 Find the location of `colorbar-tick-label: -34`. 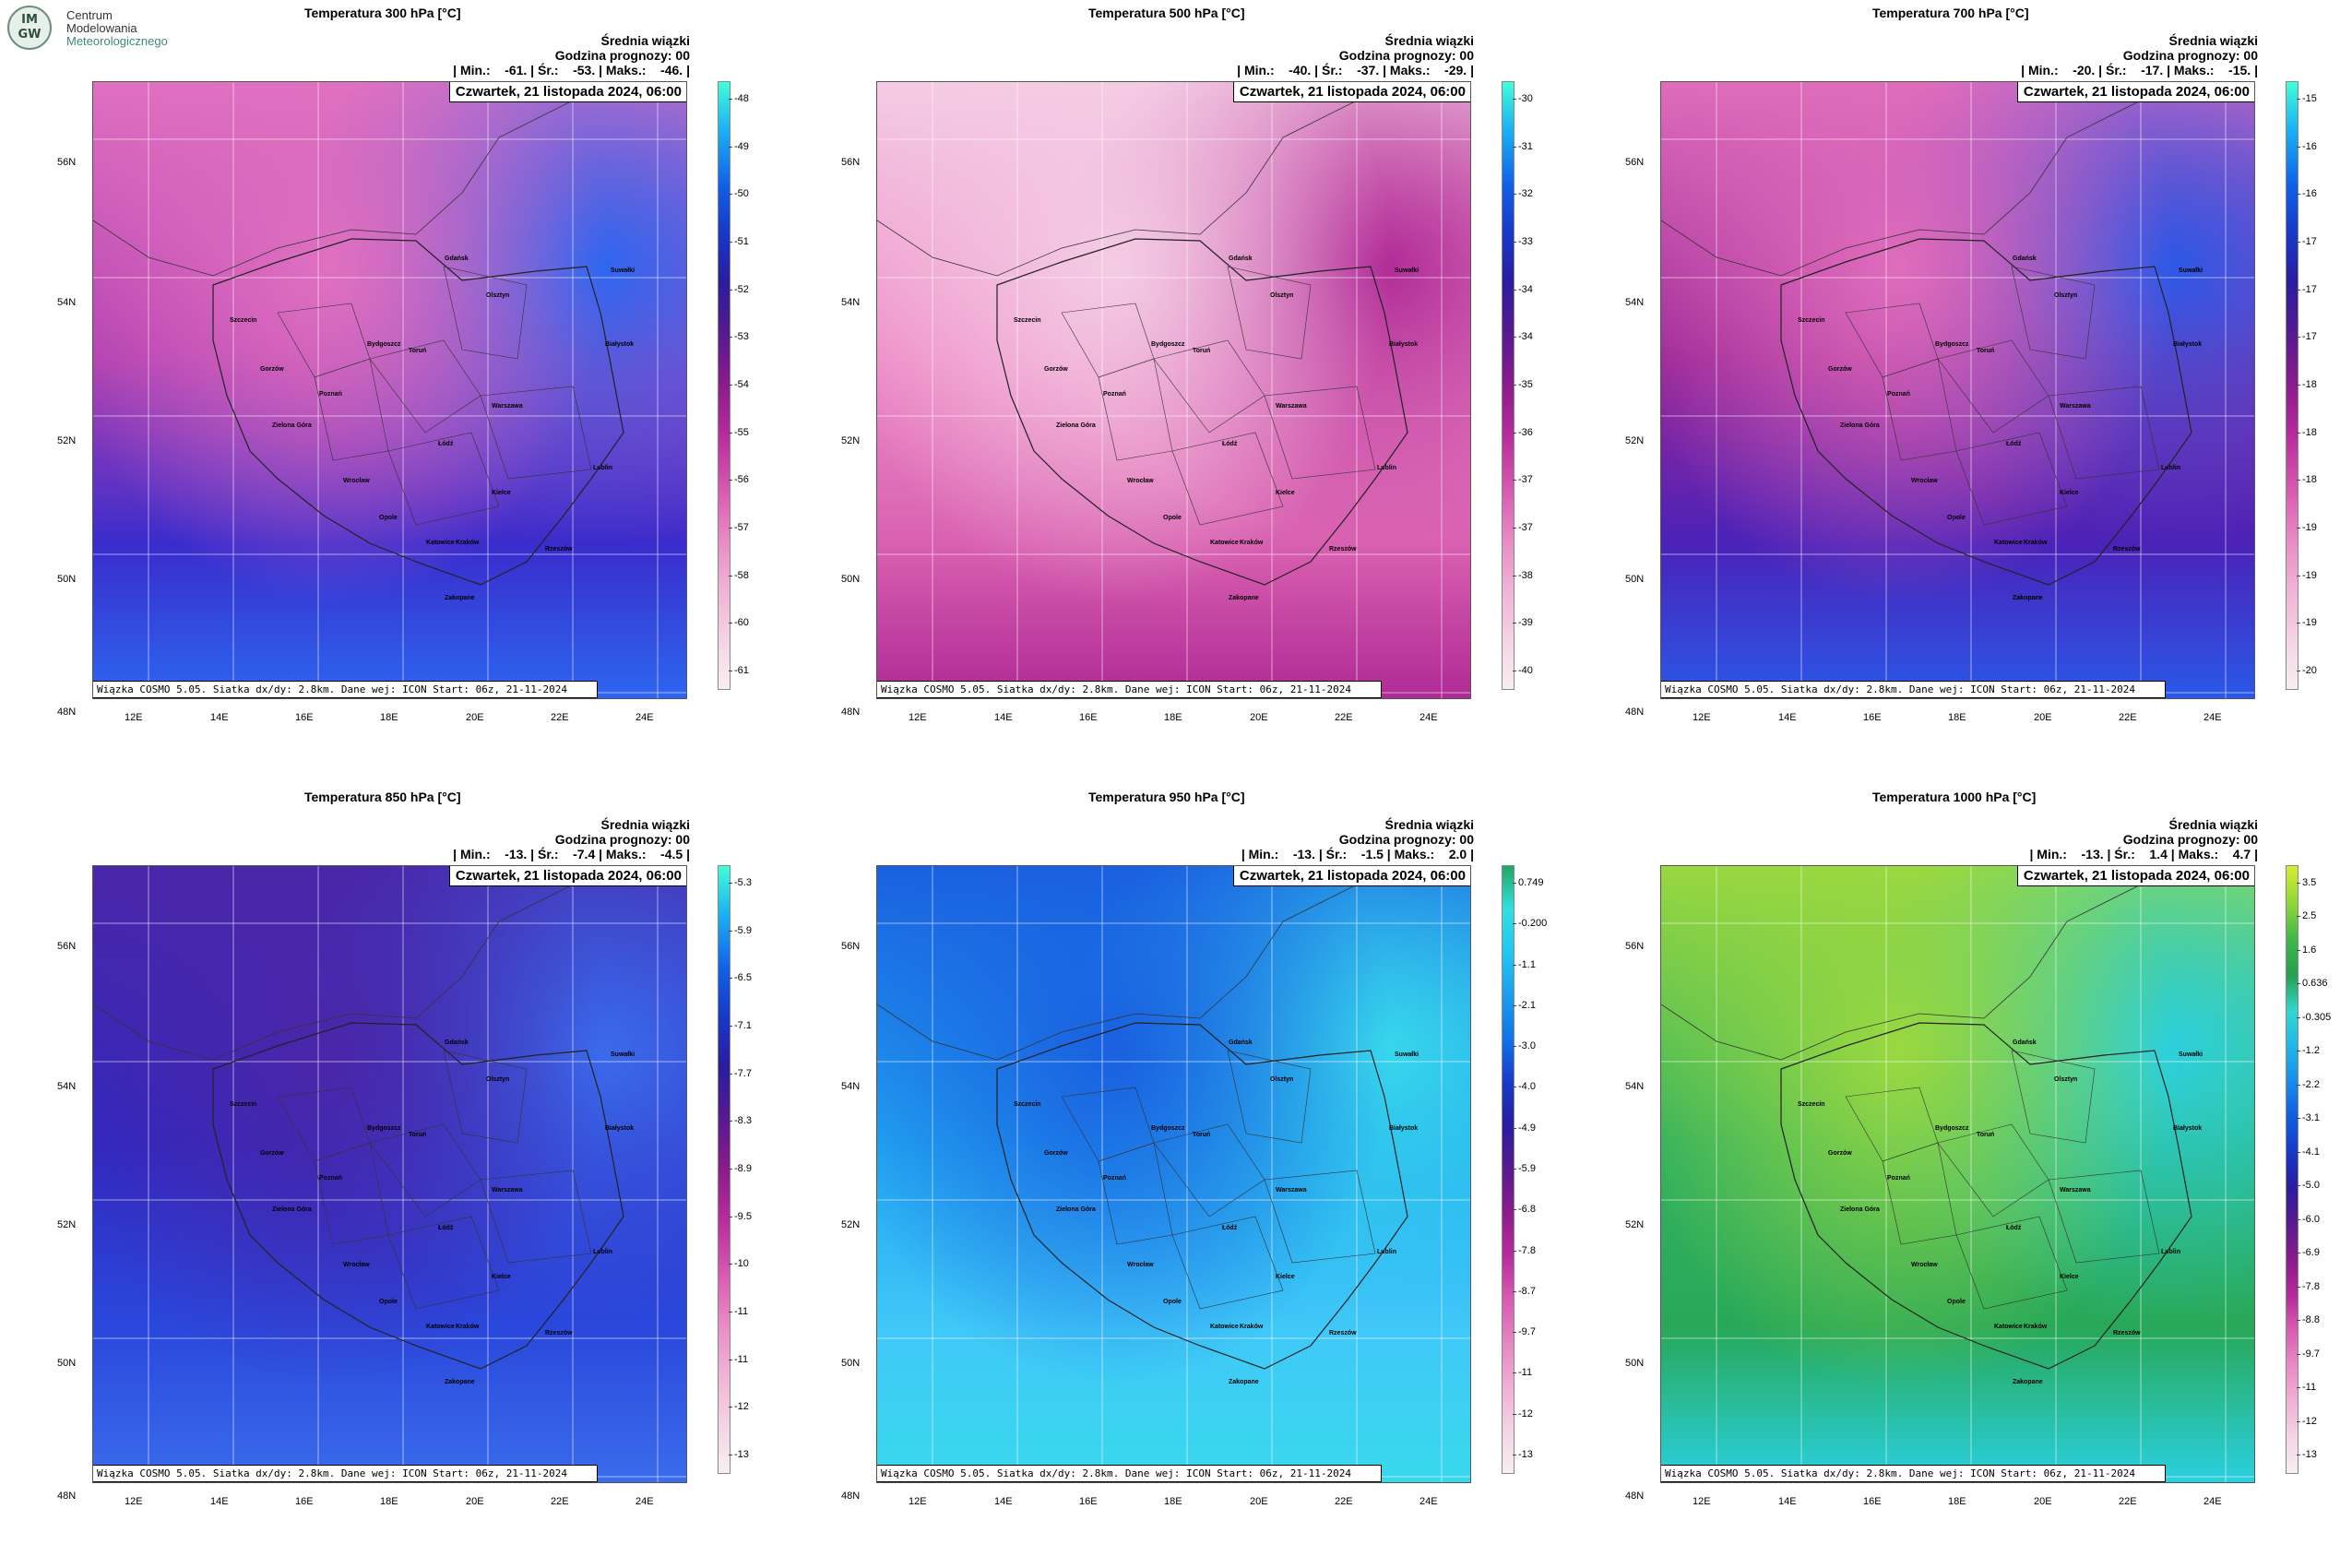

colorbar-tick-label: -34 is located at coordinates (1523, 289).